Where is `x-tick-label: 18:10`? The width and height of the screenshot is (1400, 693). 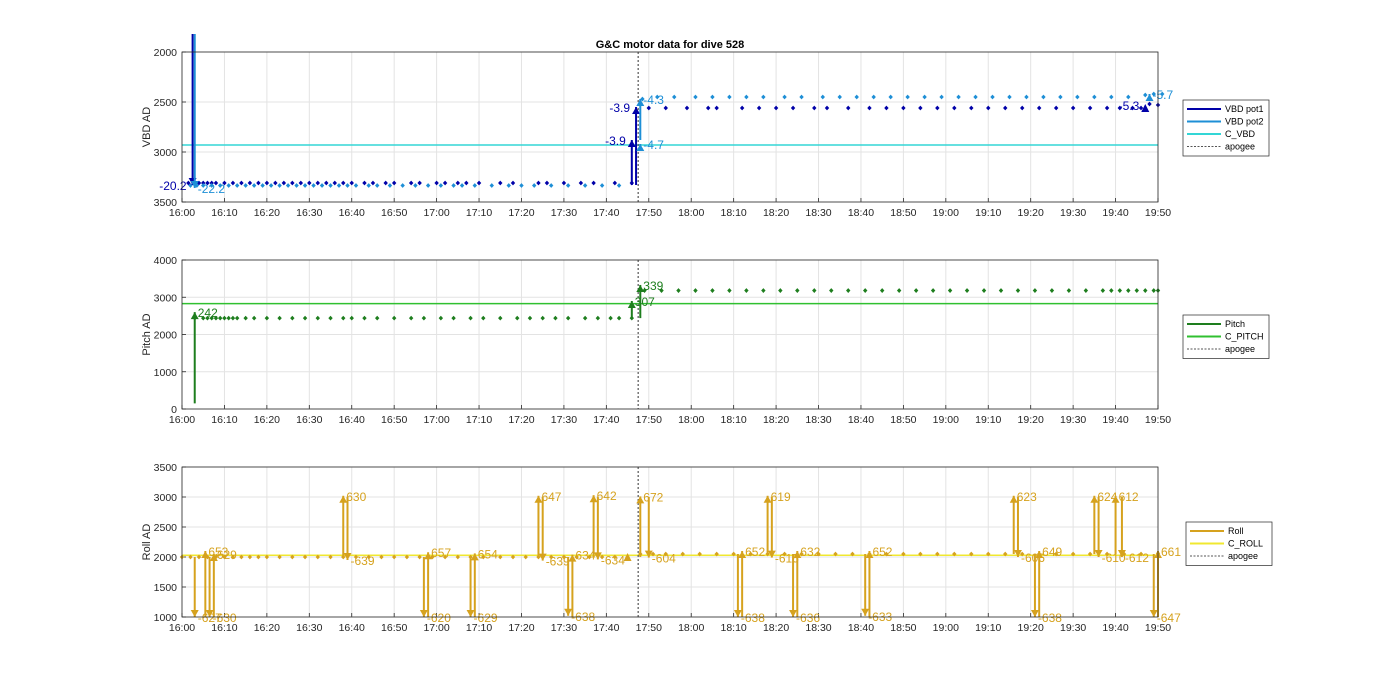 x-tick-label: 18:10 is located at coordinates (734, 628).